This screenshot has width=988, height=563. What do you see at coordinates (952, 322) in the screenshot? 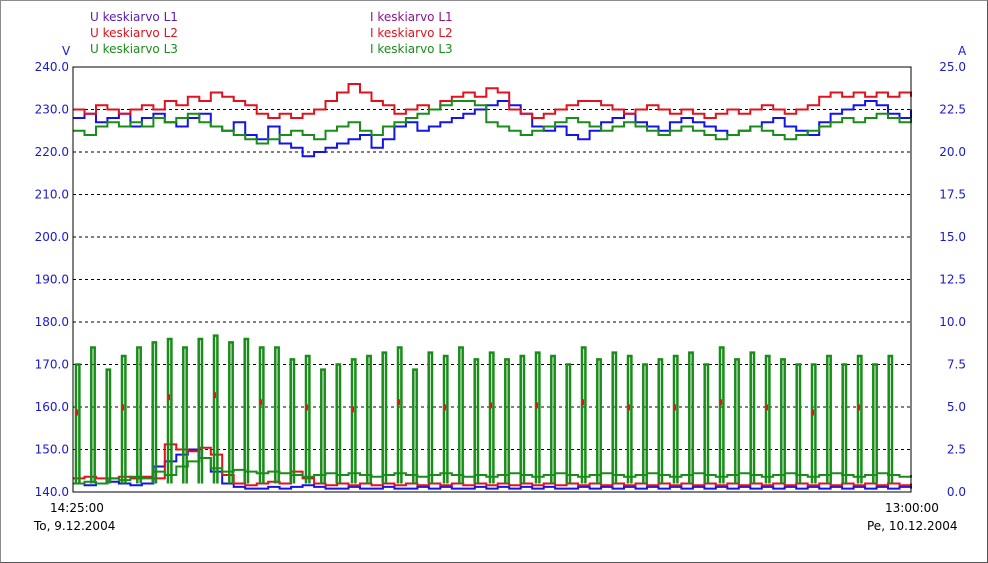
I see `y-right-tick-label: 10.0` at bounding box center [952, 322].